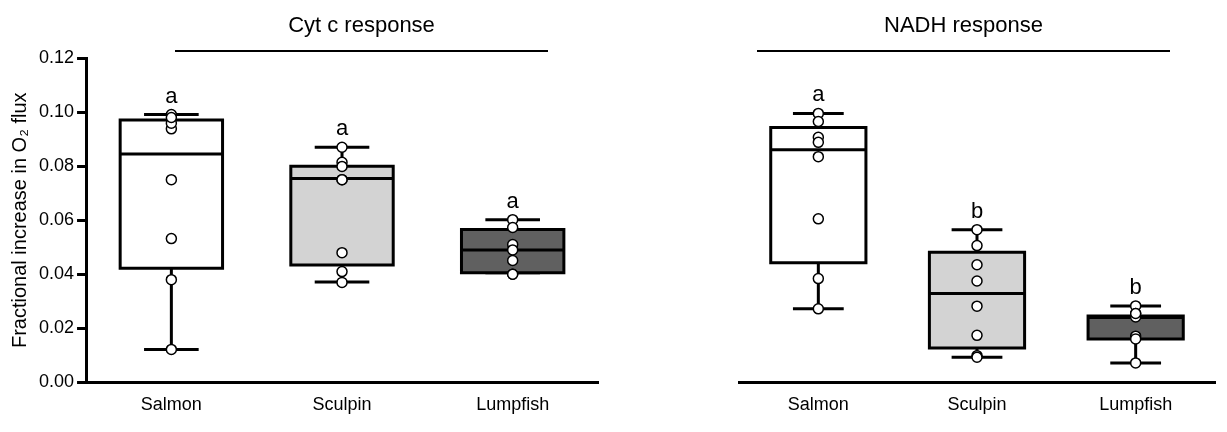 The width and height of the screenshot is (1227, 432). Describe the element at coordinates (56, 111) in the screenshot. I see `y-tick-label: 0.10` at that location.